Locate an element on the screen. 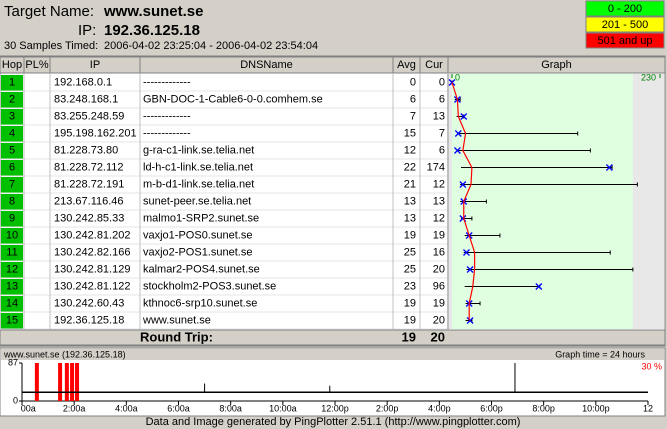 The width and height of the screenshot is (667, 429). legend-box is located at coordinates (625, 24).